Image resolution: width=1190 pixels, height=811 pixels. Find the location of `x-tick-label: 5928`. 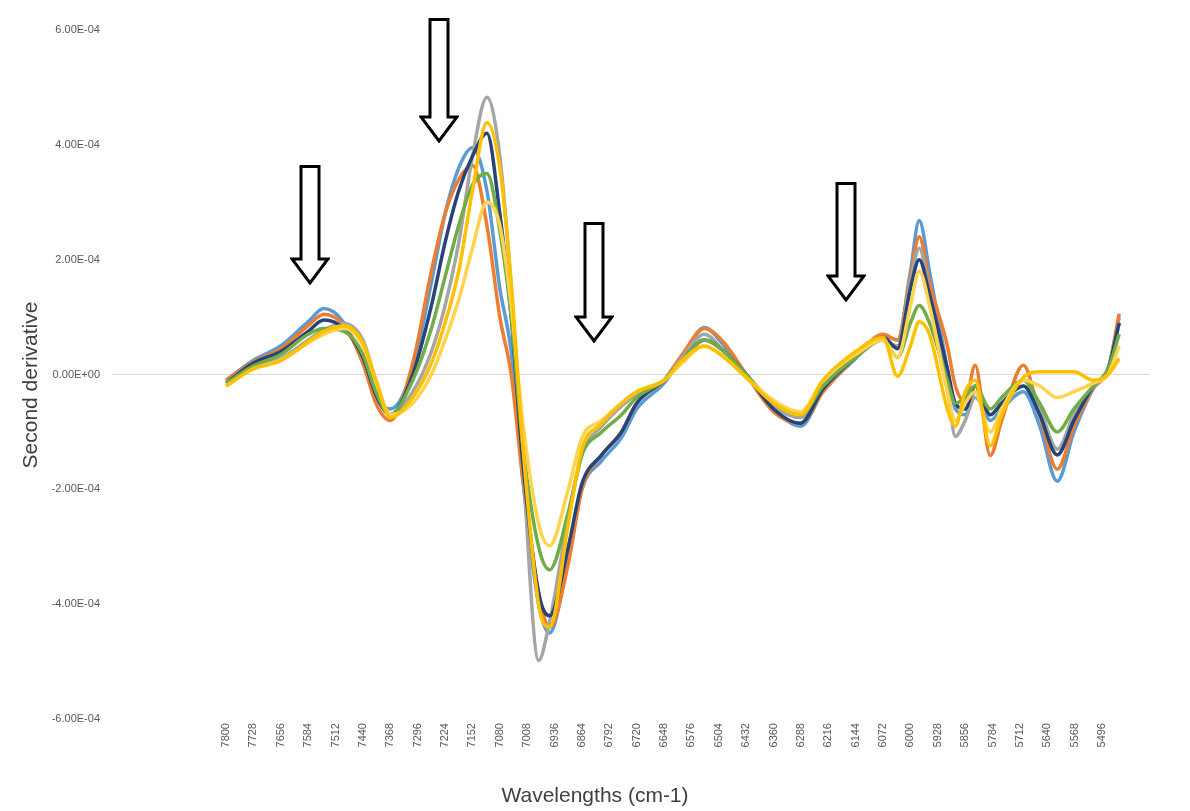

x-tick-label: 5928 is located at coordinates (936, 735).